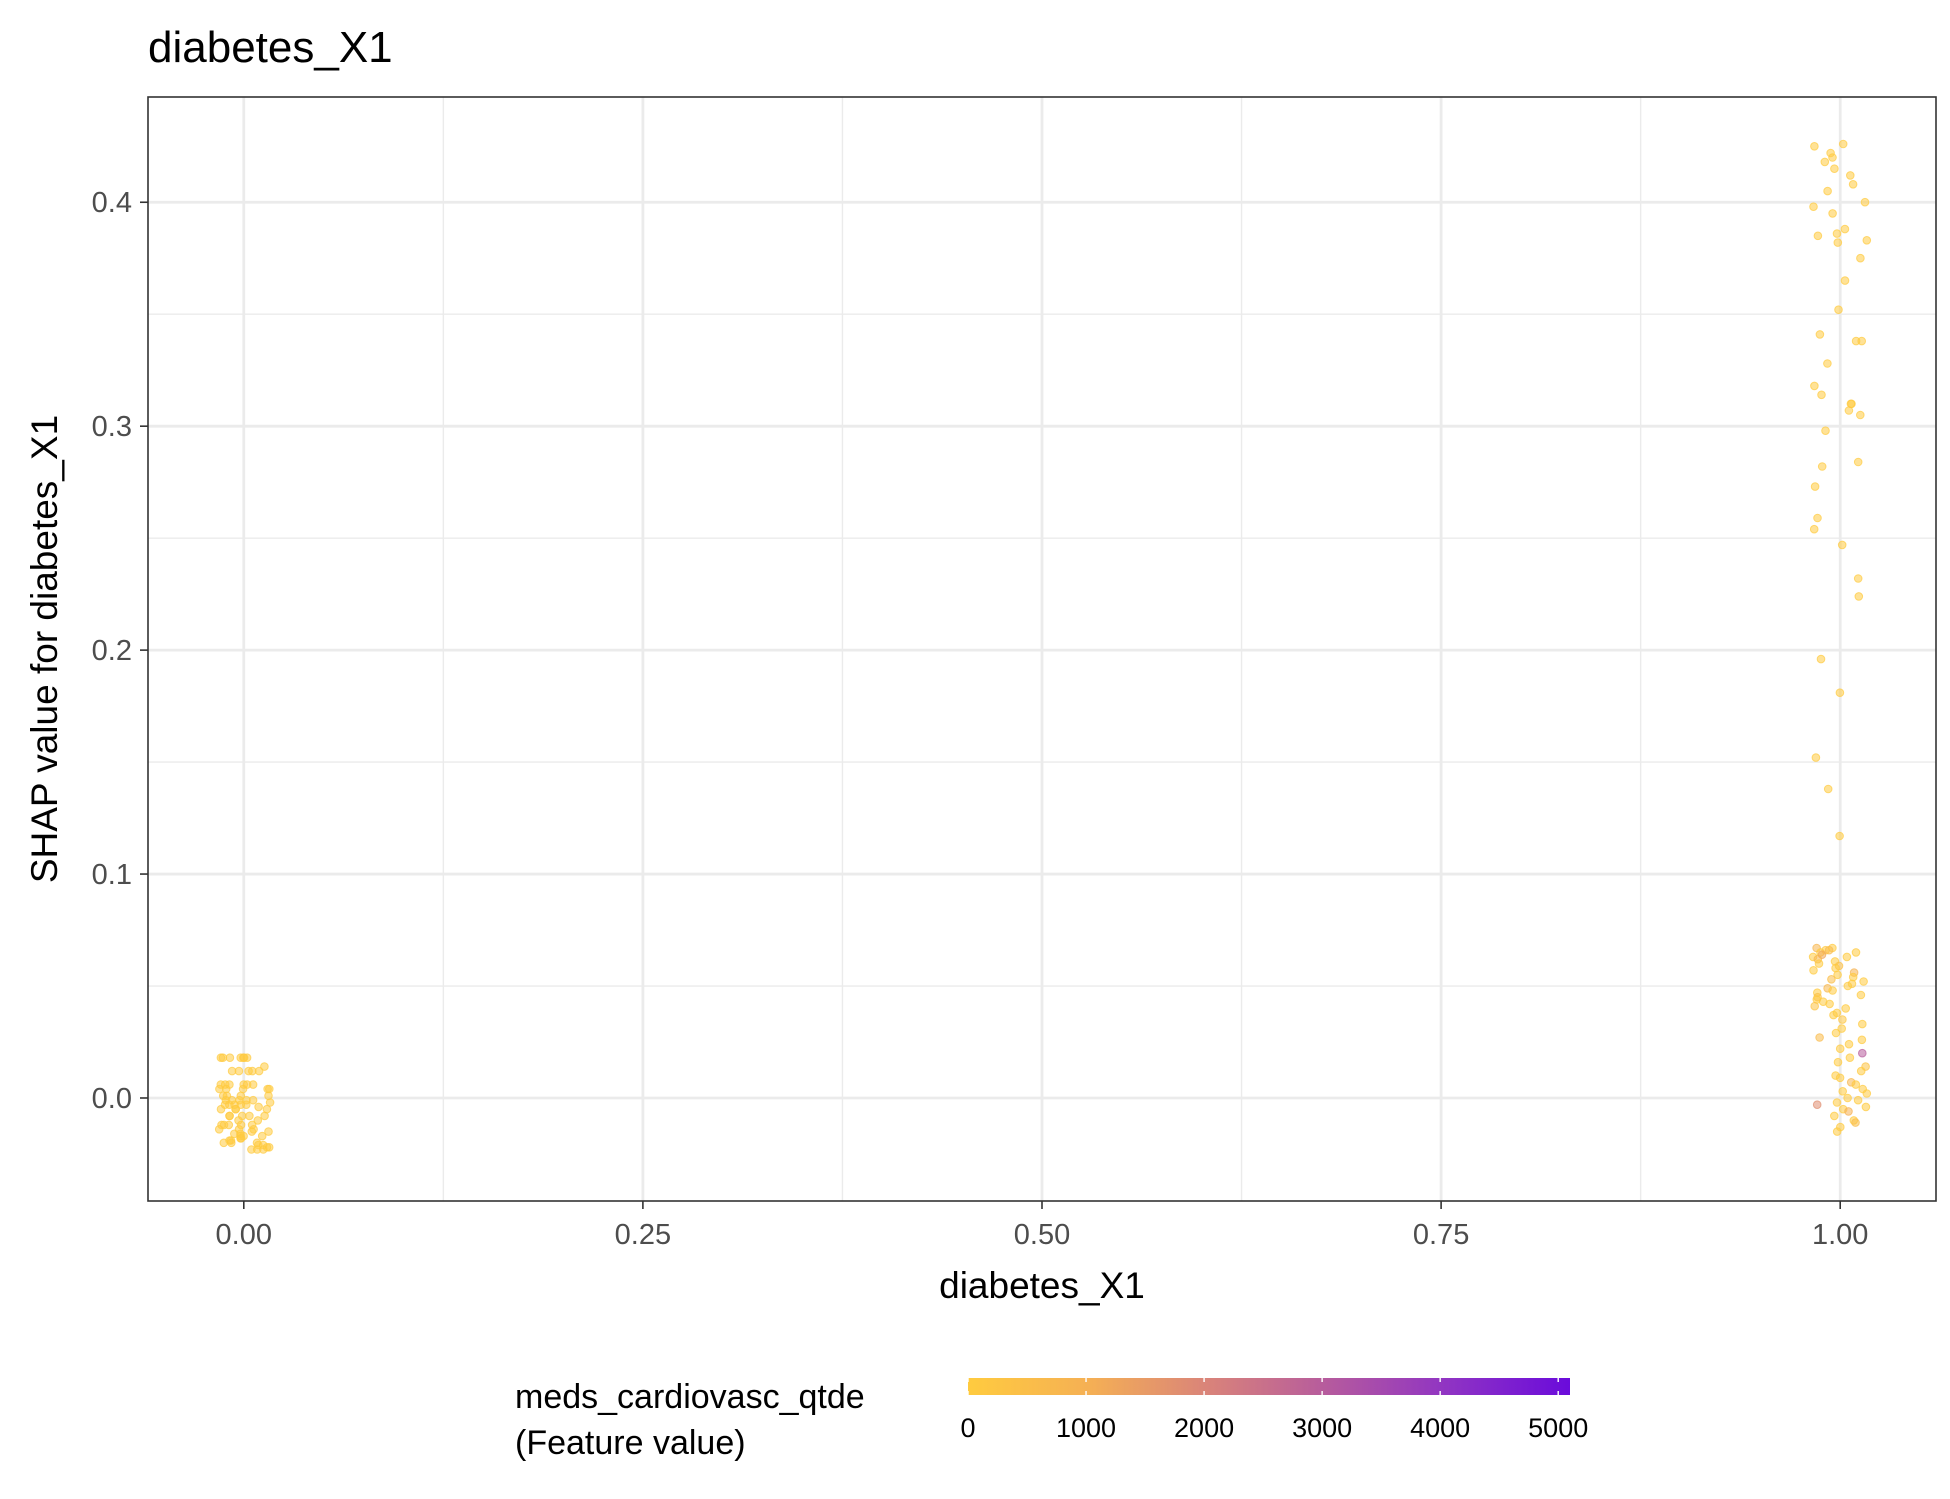 The width and height of the screenshot is (1950, 1499). What do you see at coordinates (270, 47) in the screenshot?
I see `chart-title: diabetes_X1` at bounding box center [270, 47].